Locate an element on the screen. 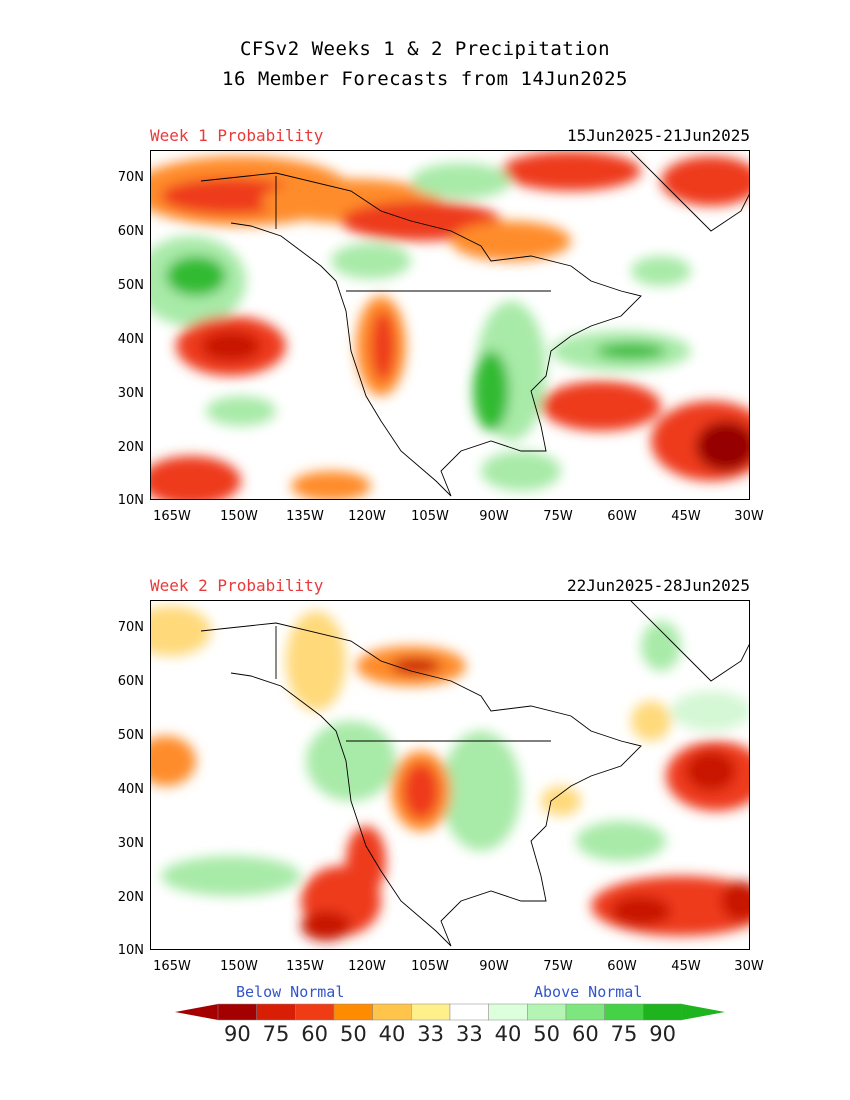 Image resolution: width=850 pixels, height=1100 pixels. p2-lon-90: 90W is located at coordinates (494, 966).